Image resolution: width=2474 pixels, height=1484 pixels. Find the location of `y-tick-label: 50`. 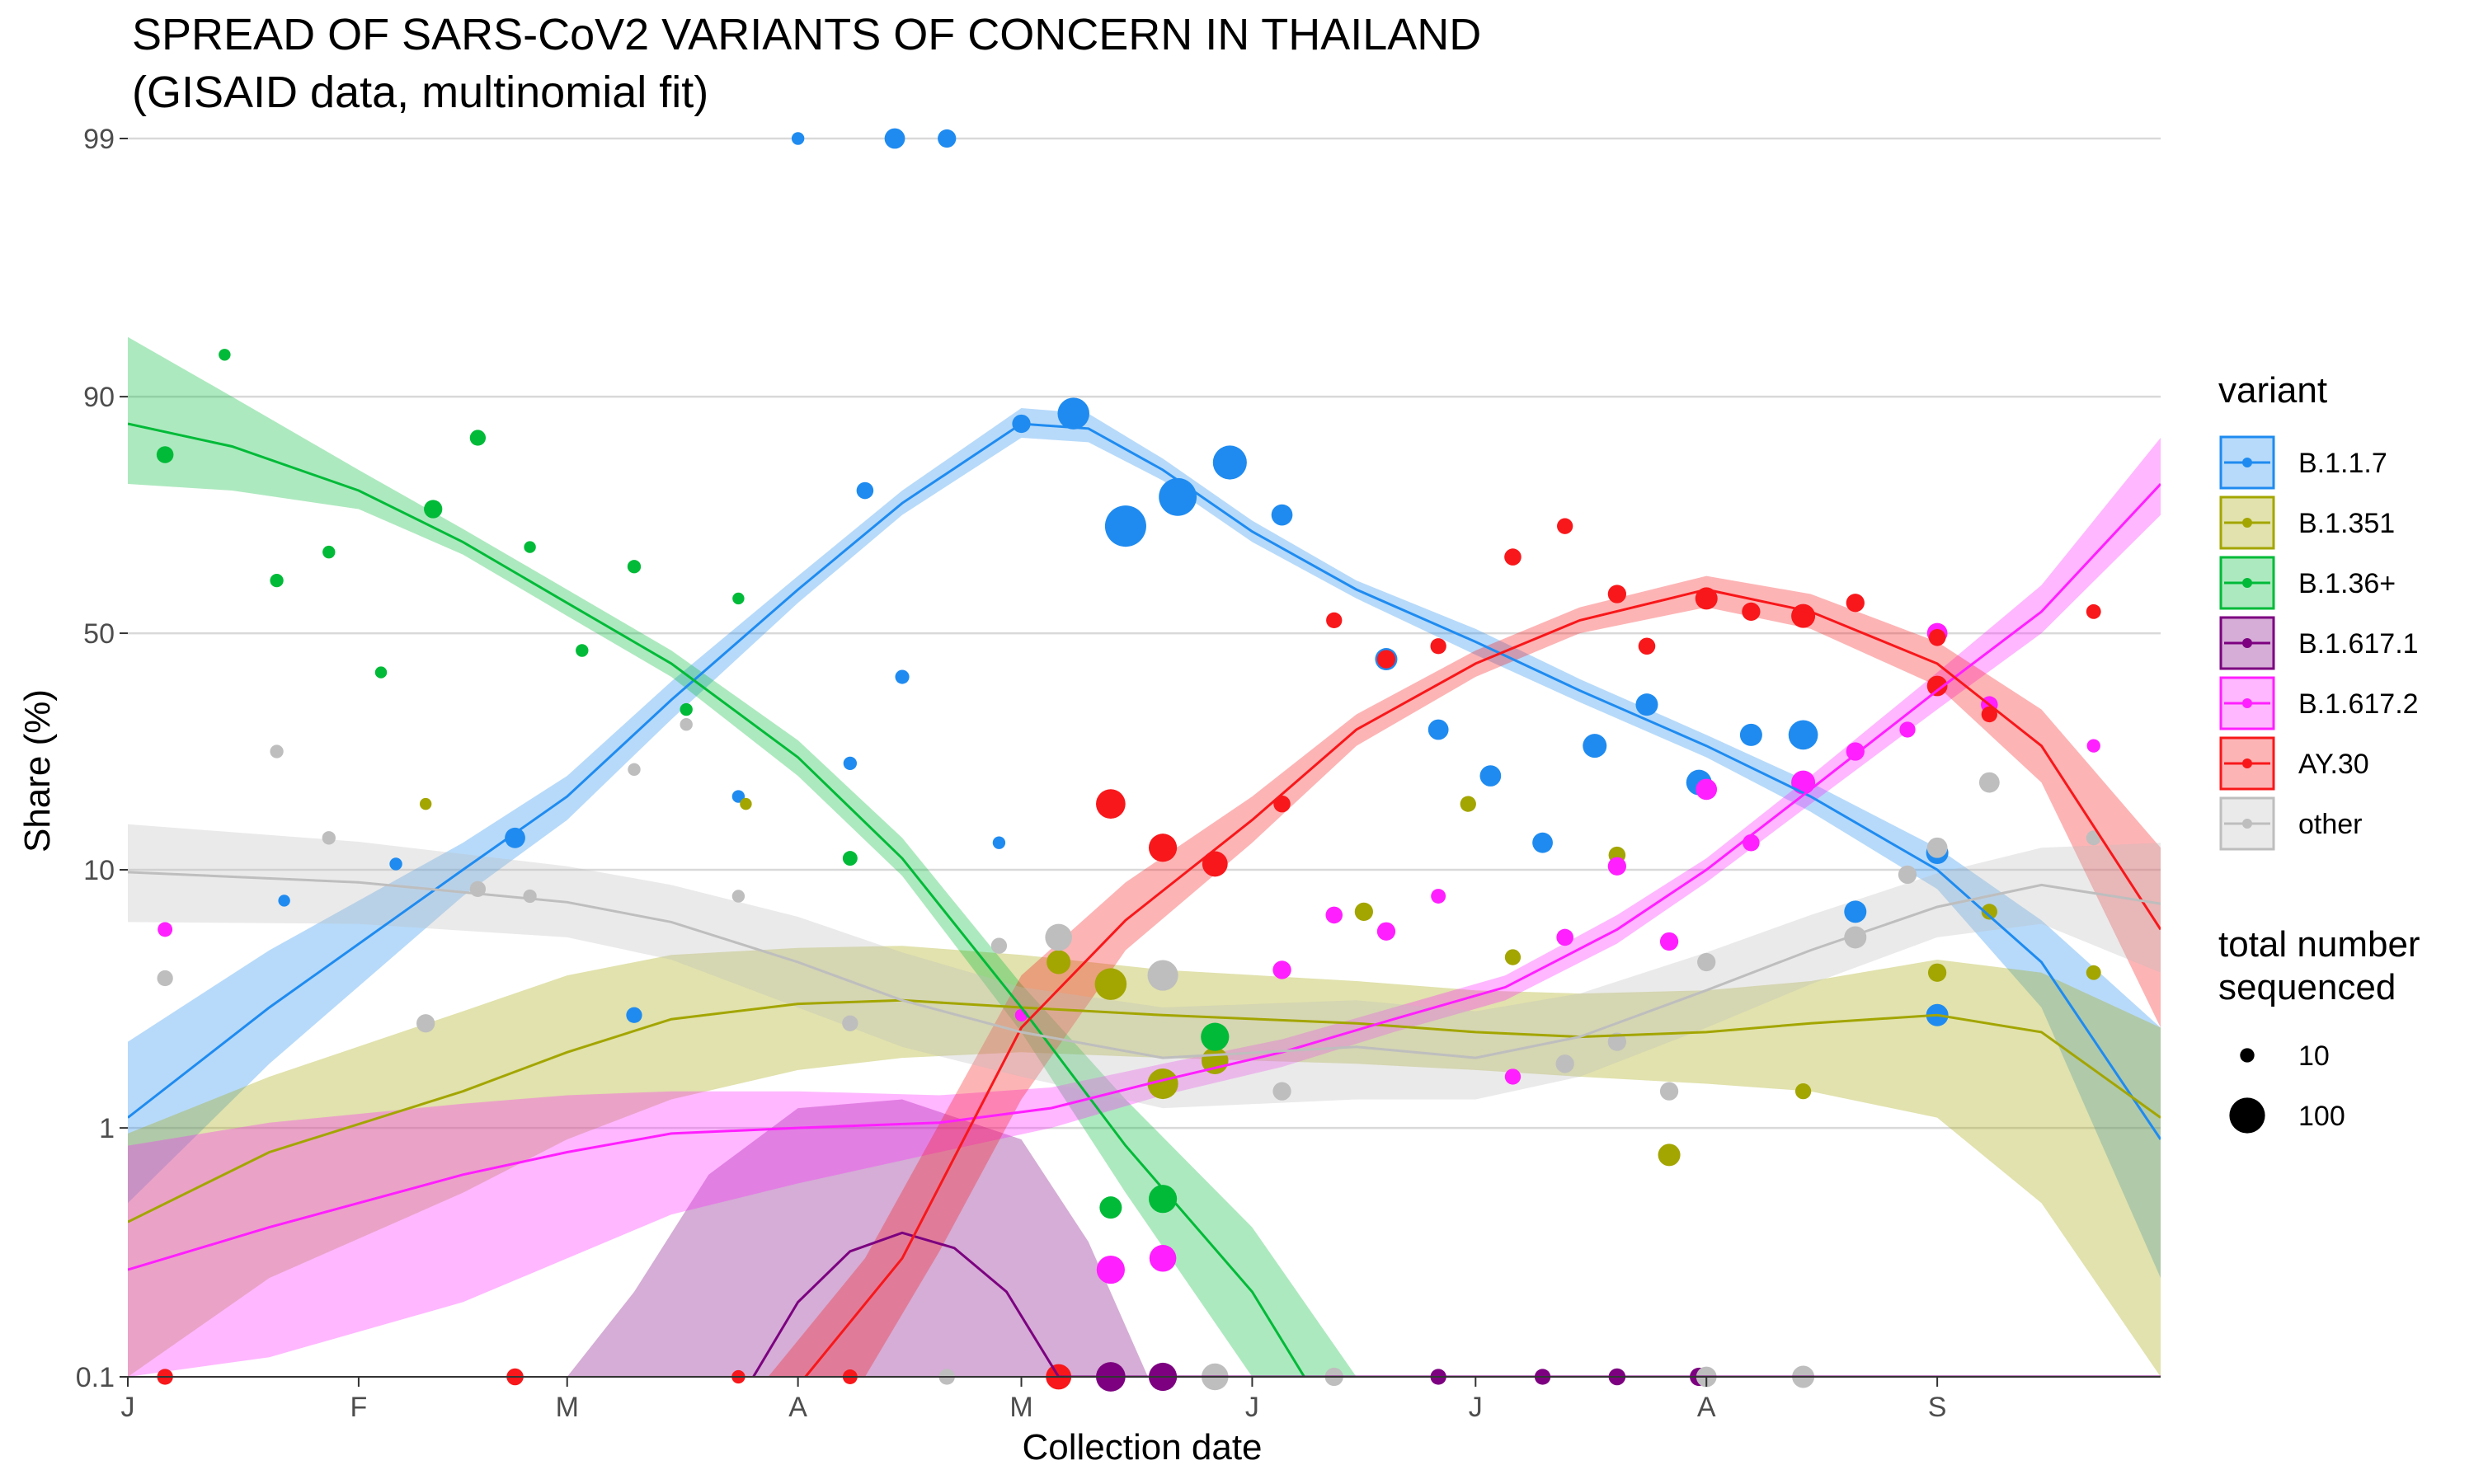

y-tick-label: 50 is located at coordinates (99, 634).